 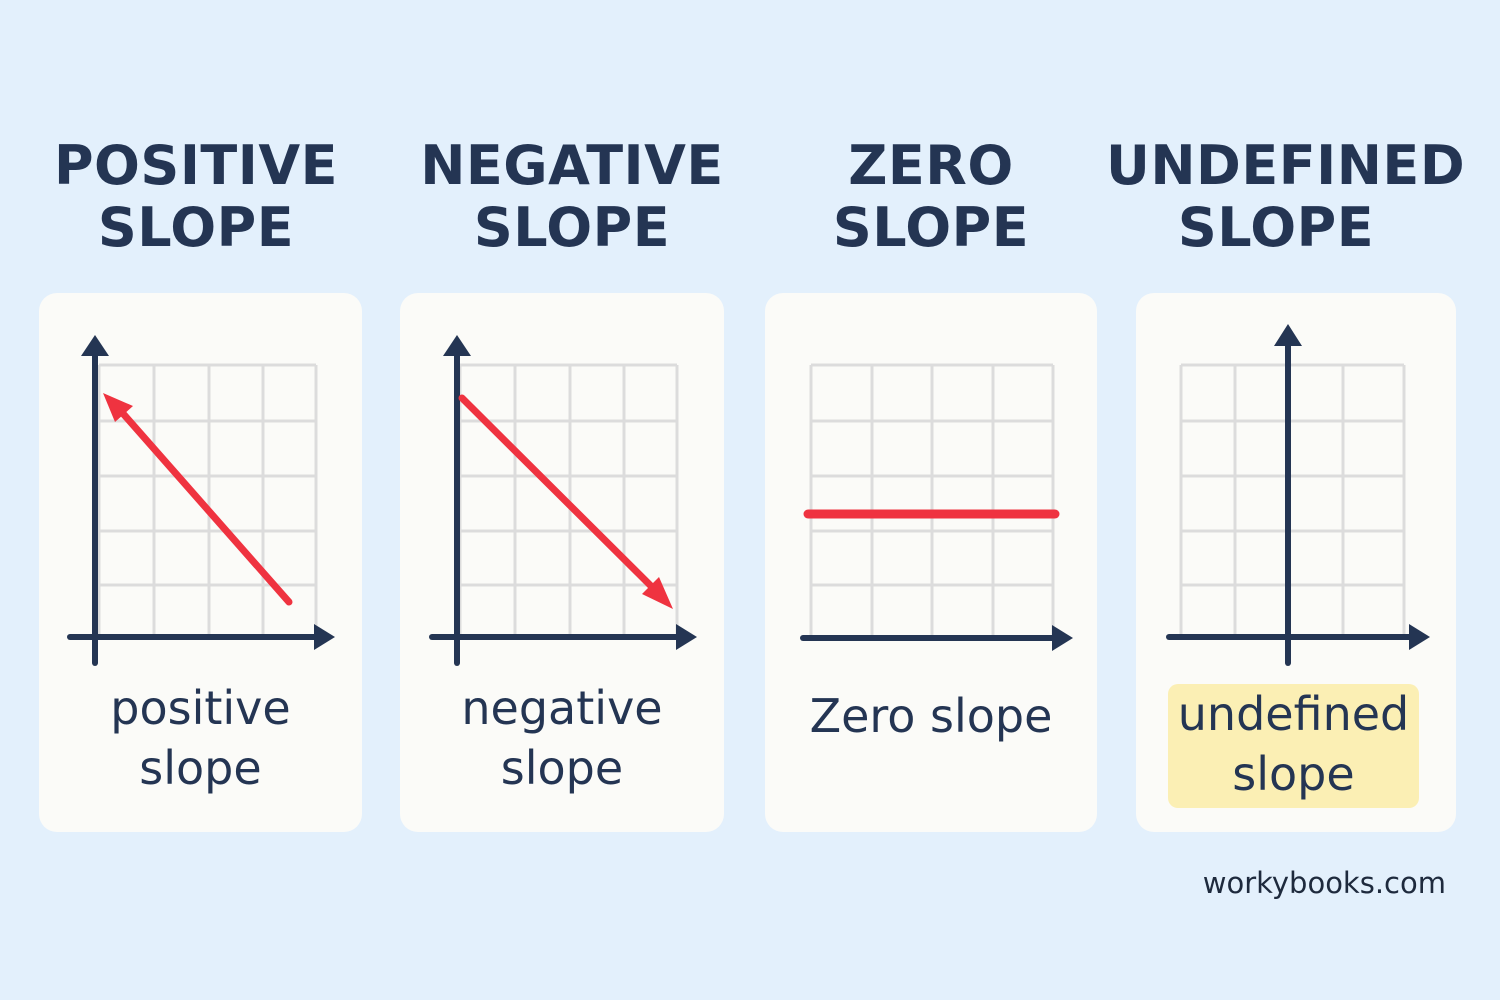 I want to click on title-line-1: NEGATIVE, so click(x=572, y=165).